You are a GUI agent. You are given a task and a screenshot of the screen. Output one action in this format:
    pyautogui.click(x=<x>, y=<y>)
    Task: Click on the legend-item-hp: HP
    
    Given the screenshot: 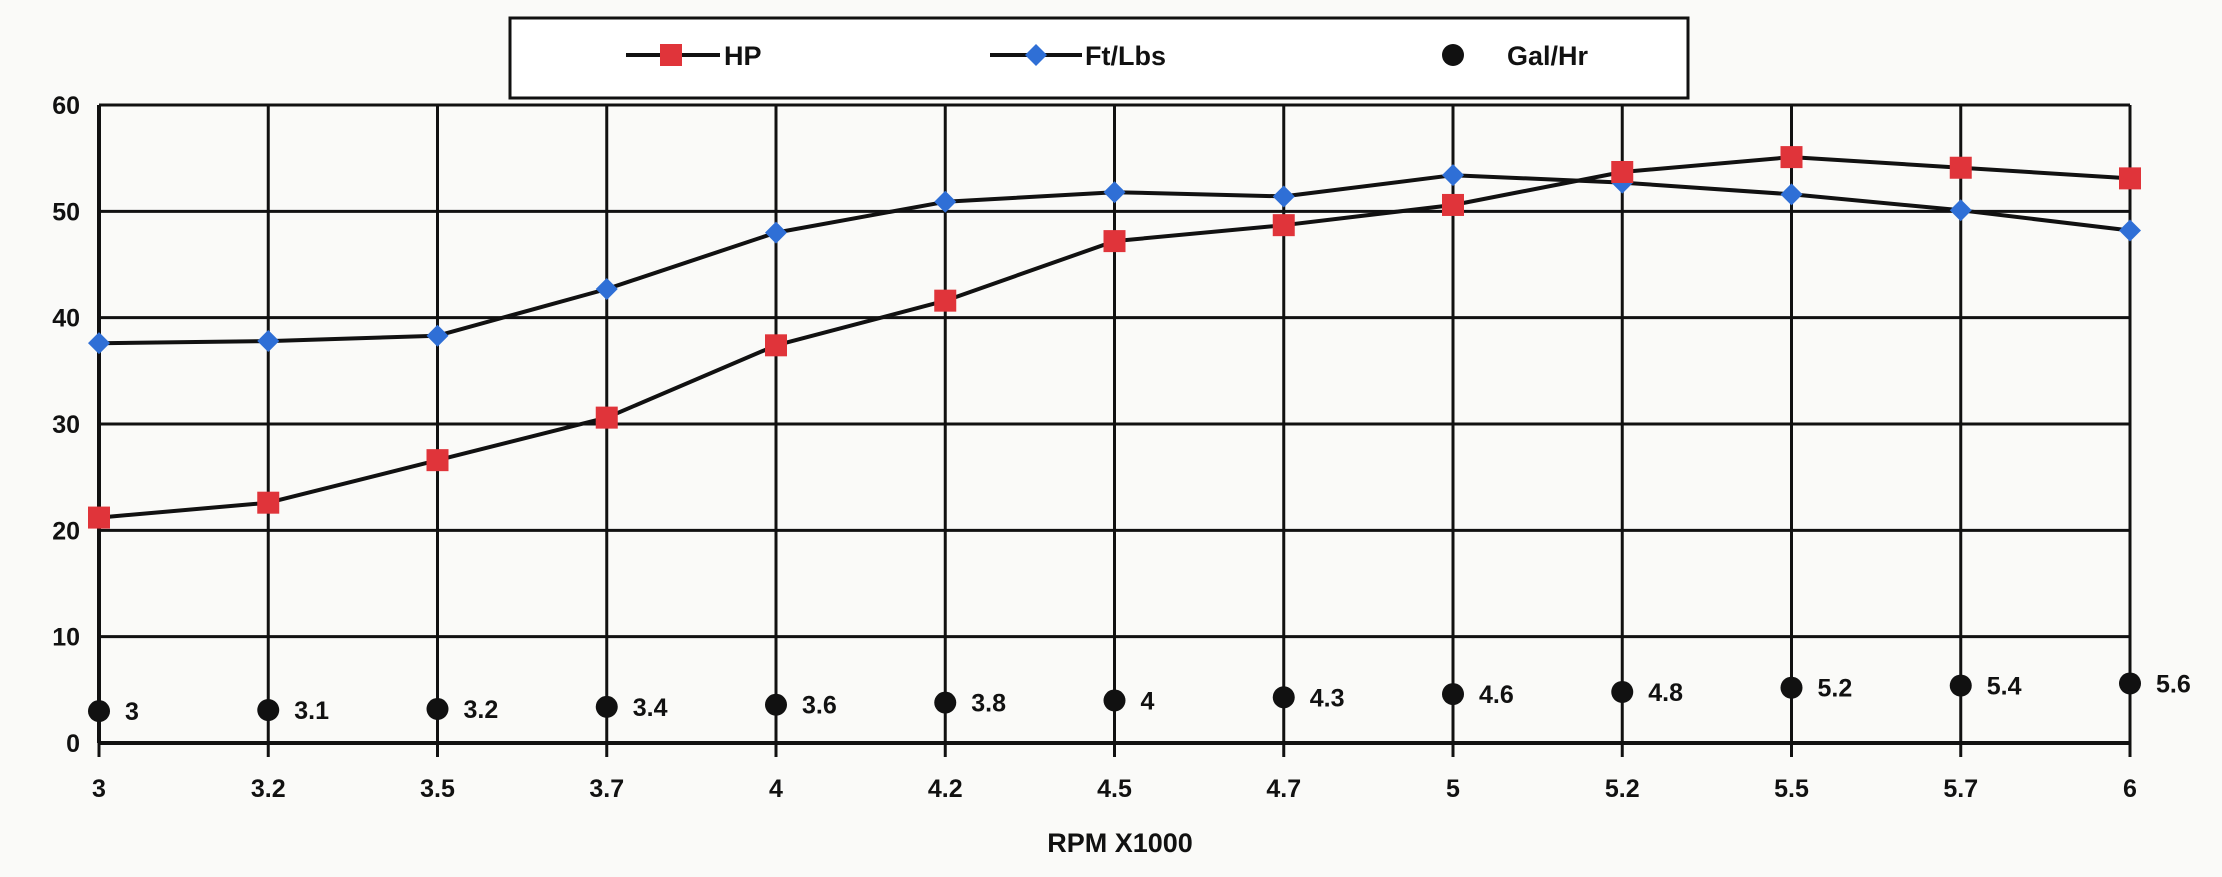 What is the action you would take?
    pyautogui.click(x=694, y=56)
    